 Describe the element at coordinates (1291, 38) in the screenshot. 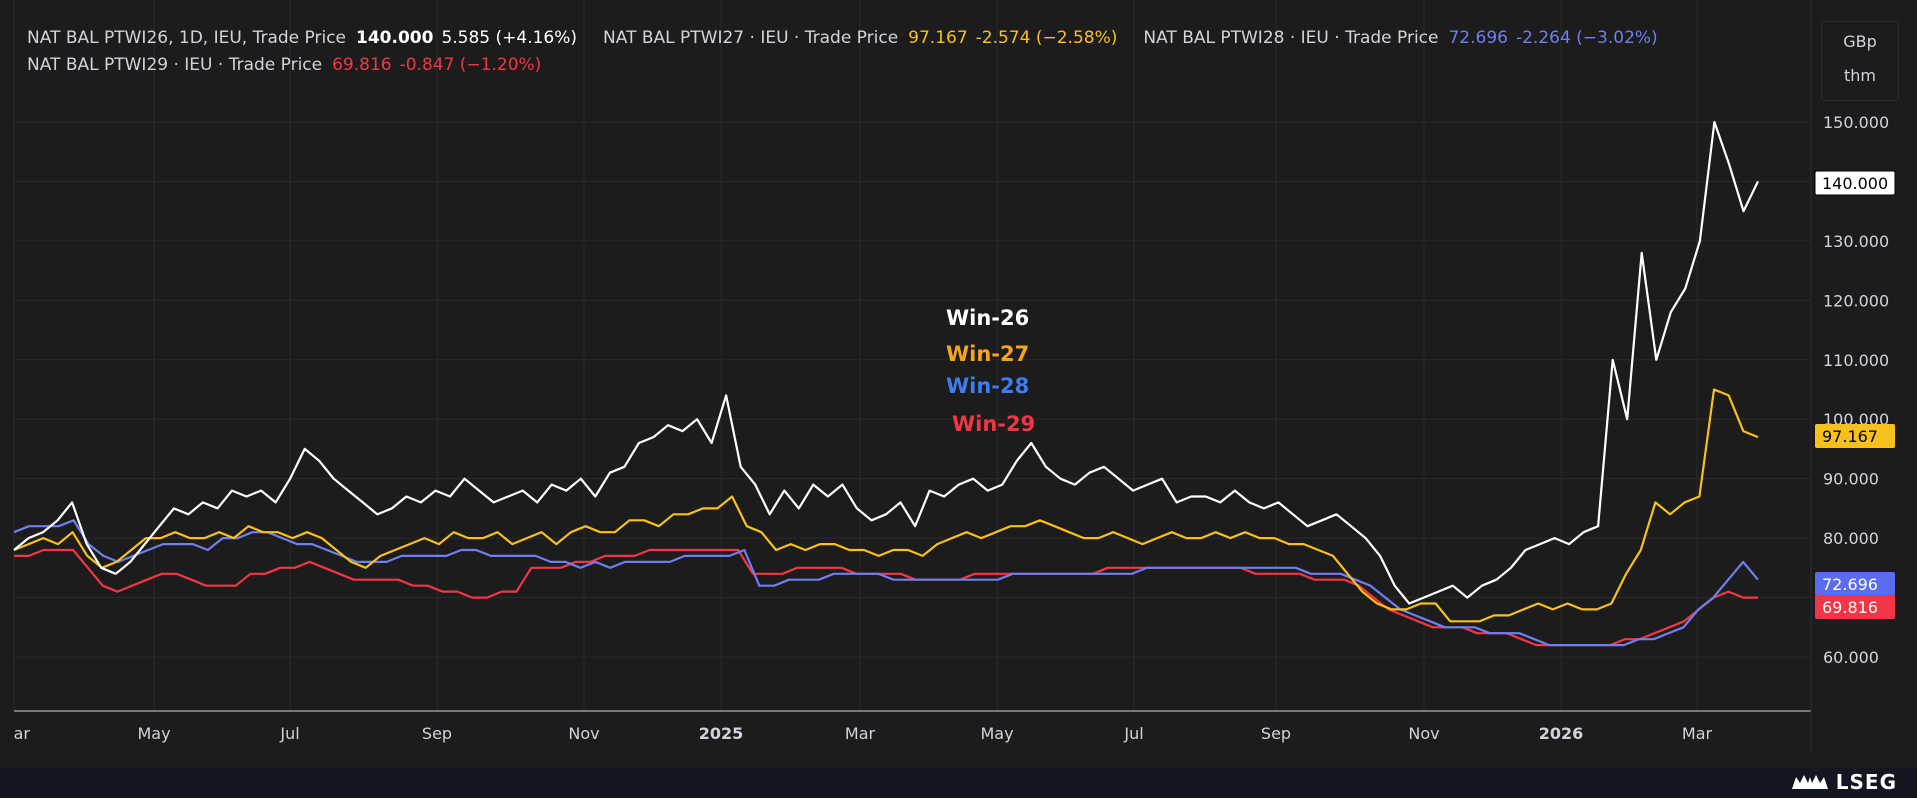

I see `legend-label: NAT BAL PTWI28 · IEU · Trade Price` at that location.